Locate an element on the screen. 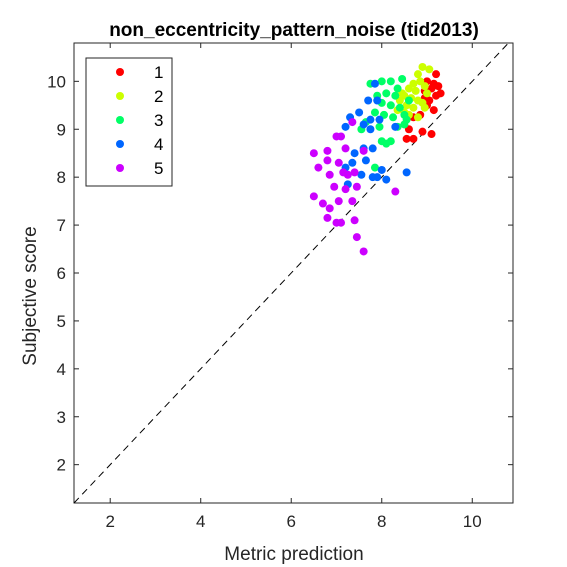 The height and width of the screenshot is (567, 567). y-tick-label: 7 is located at coordinates (61, 225).